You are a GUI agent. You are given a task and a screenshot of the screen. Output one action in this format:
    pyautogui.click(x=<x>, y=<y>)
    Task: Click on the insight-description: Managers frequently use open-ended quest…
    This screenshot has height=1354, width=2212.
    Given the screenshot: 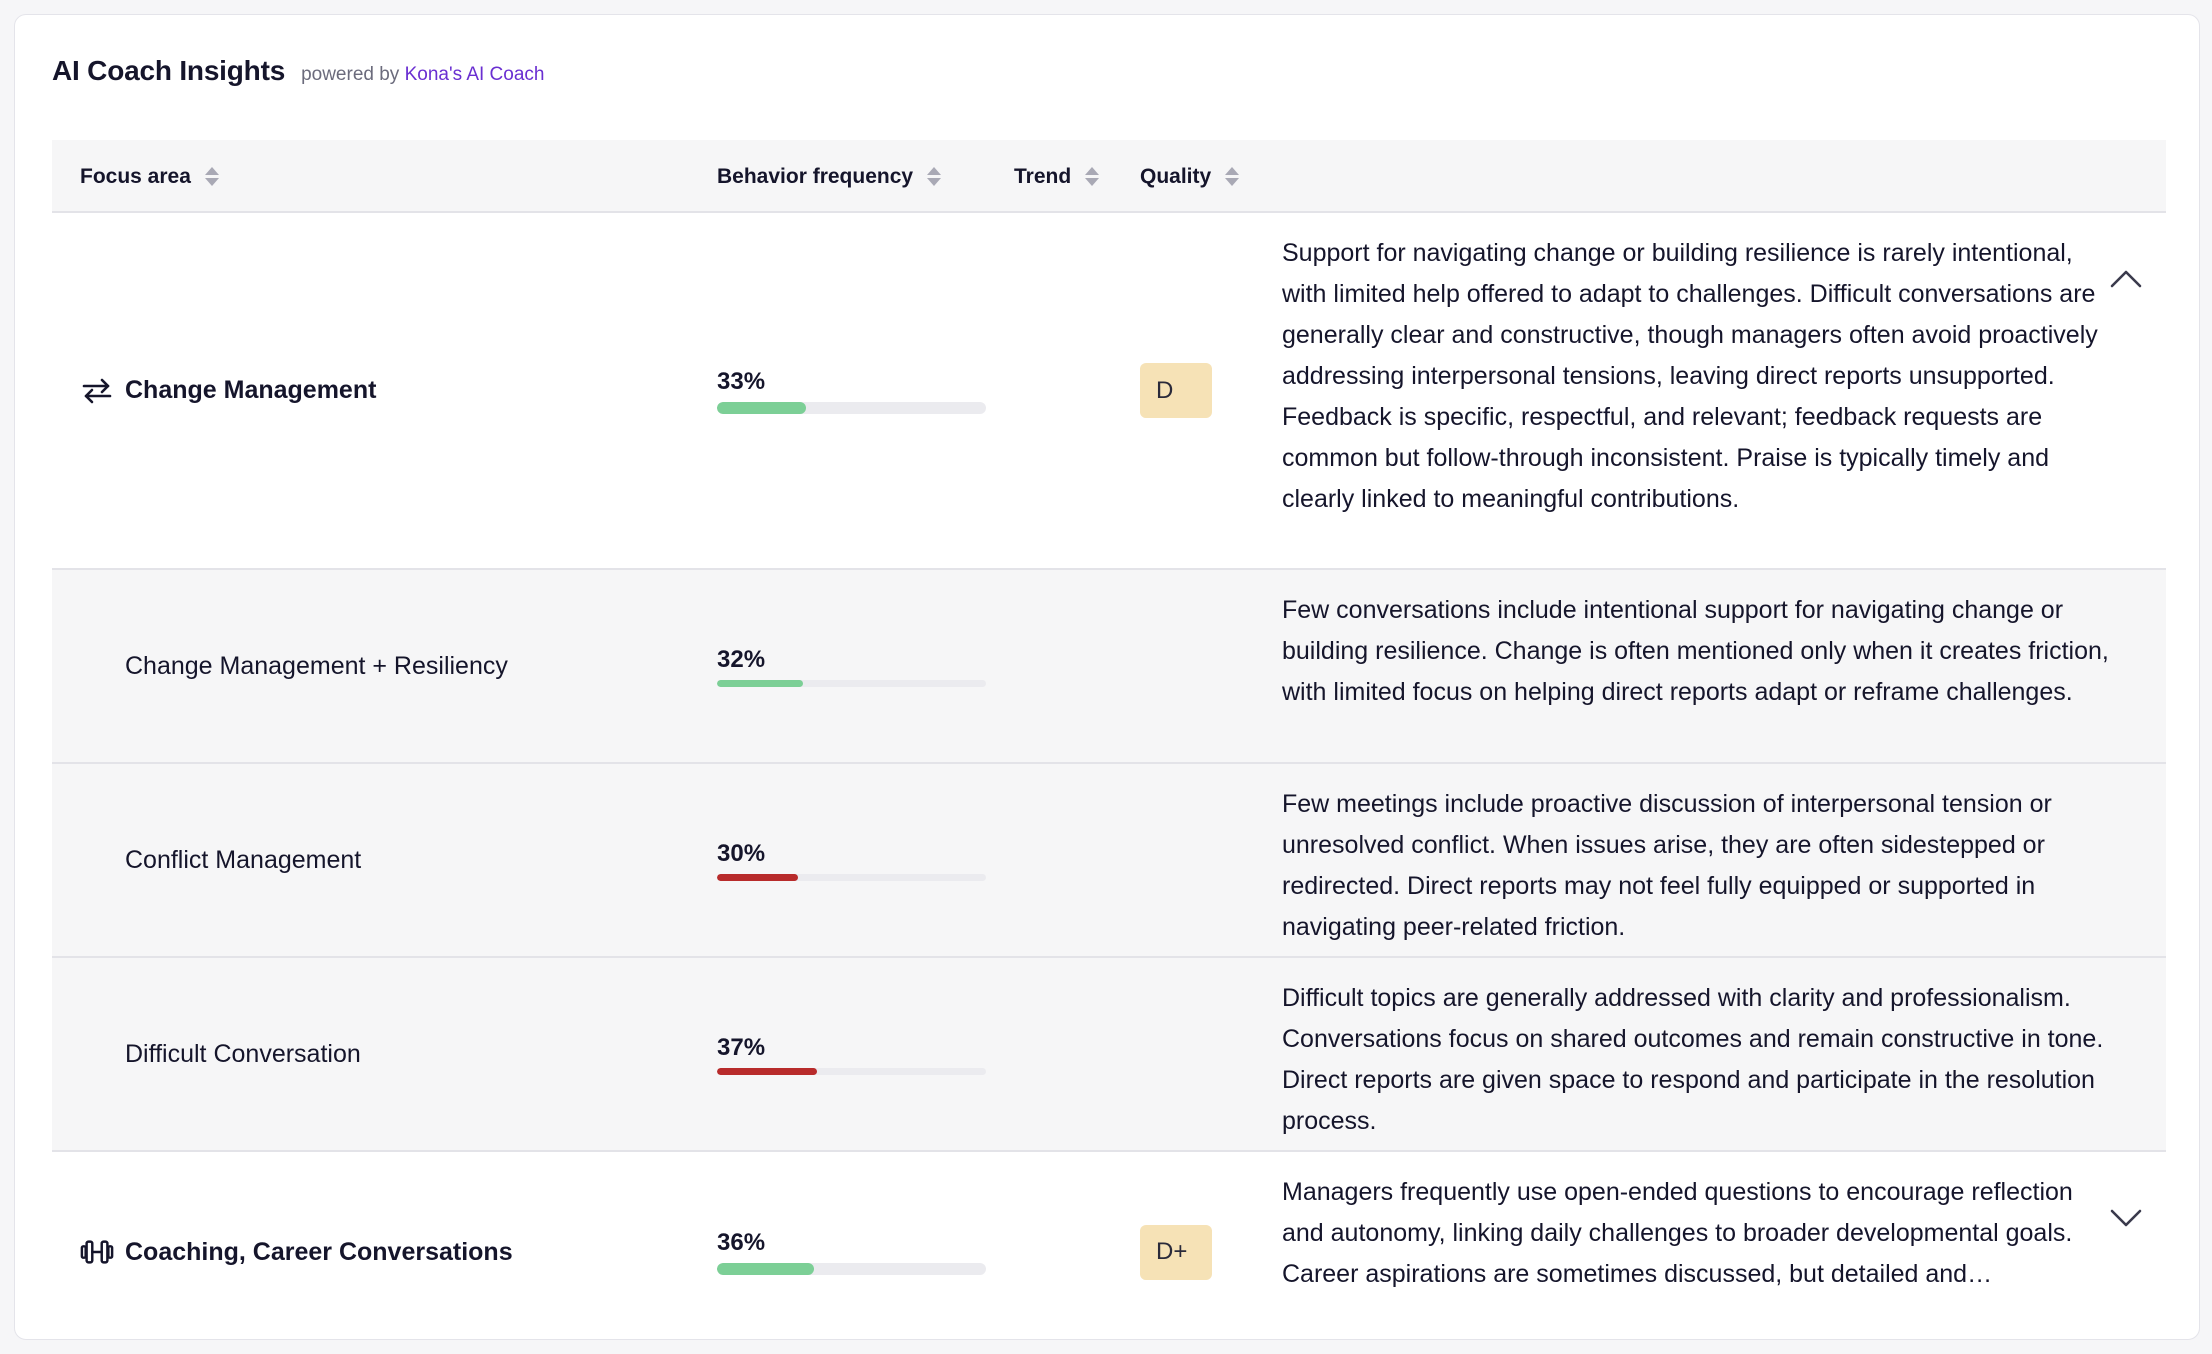 What is the action you would take?
    pyautogui.click(x=1677, y=1233)
    